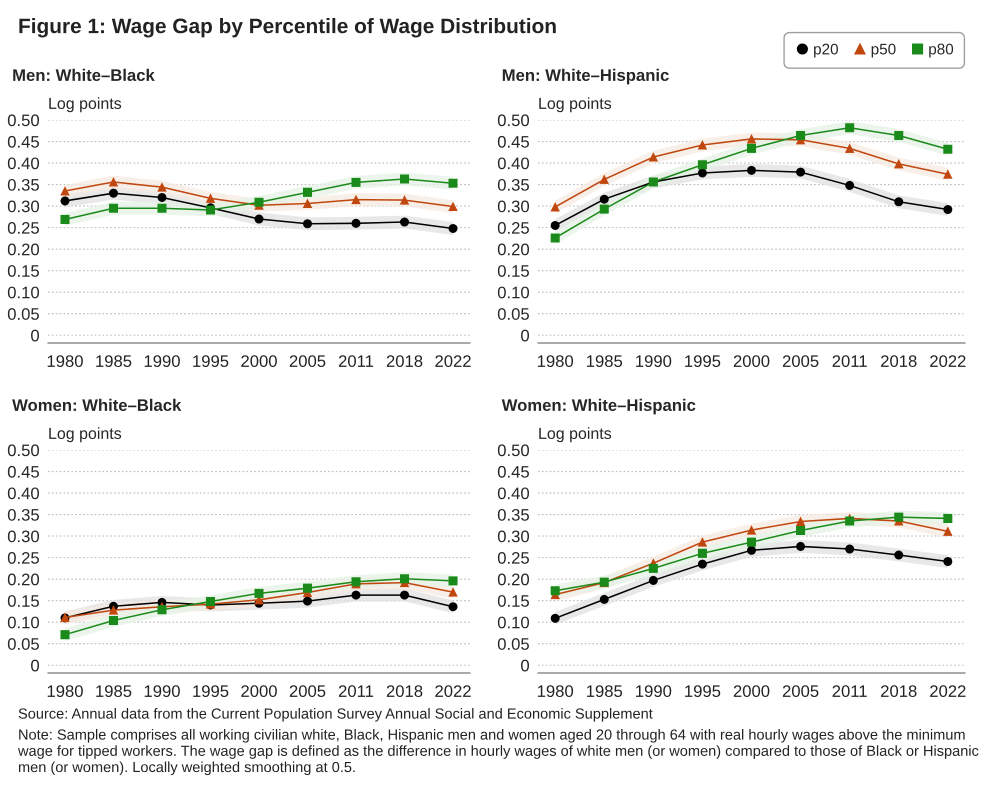 The width and height of the screenshot is (991, 801). I want to click on x-tick-label: 2022, so click(453, 361).